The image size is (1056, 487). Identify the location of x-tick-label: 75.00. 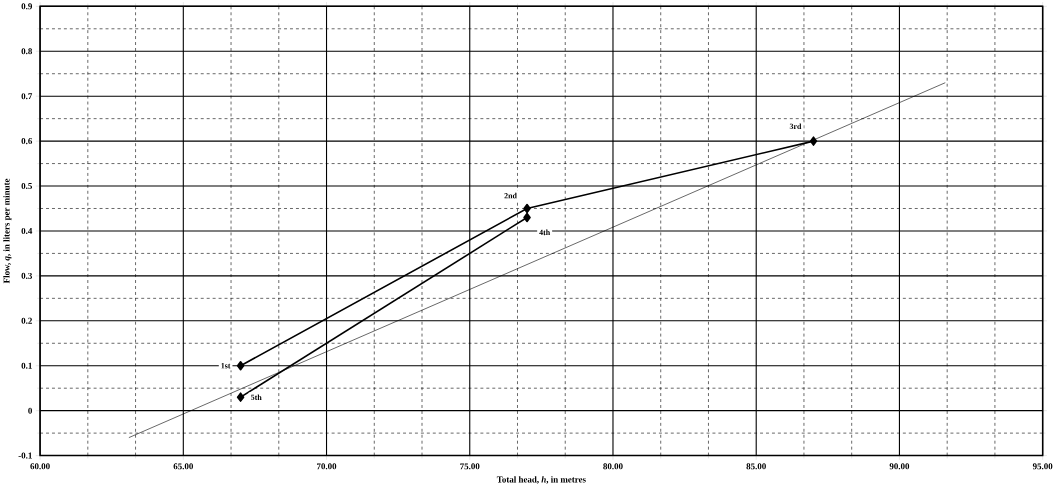
(470, 466).